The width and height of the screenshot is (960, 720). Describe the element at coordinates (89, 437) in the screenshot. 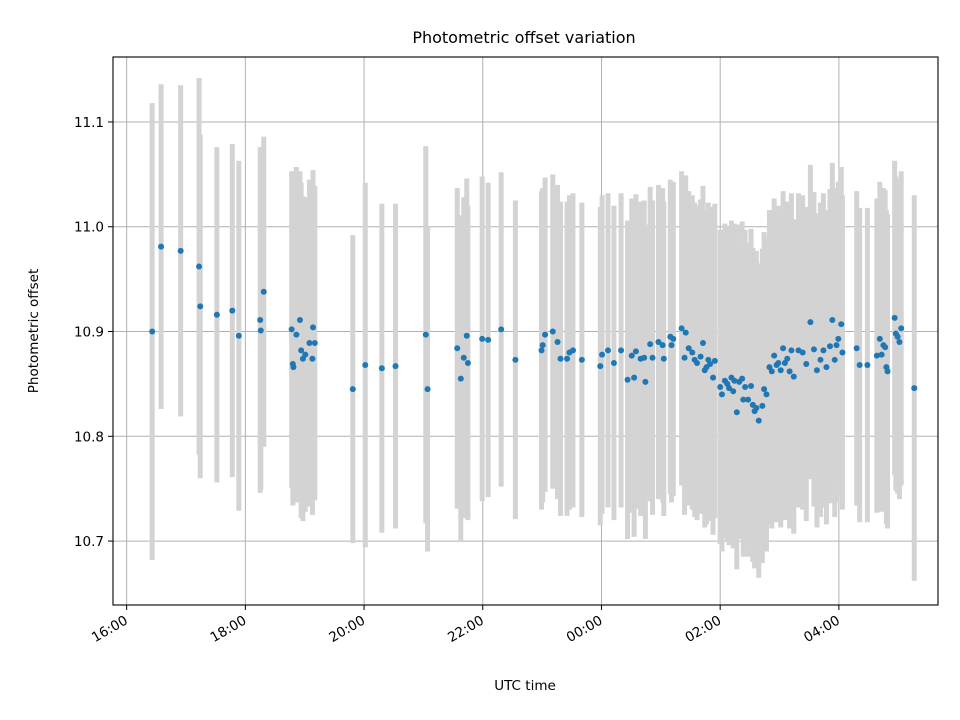

I see `y-tick-label-1: 10.8` at that location.